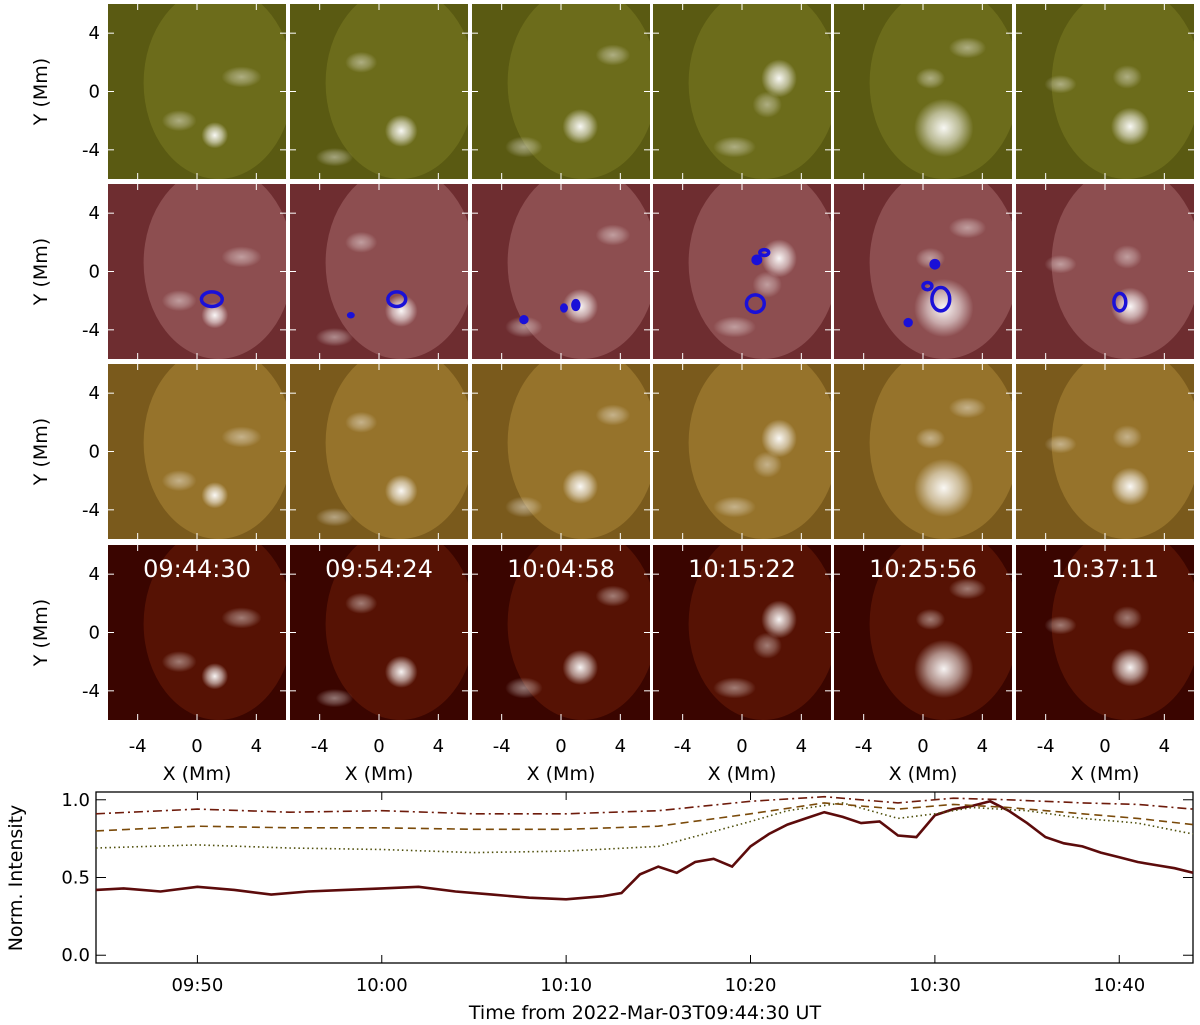 This screenshot has width=1200, height=1025. Describe the element at coordinates (75, 955) in the screenshot. I see `y-tick-label: 0.0` at that location.